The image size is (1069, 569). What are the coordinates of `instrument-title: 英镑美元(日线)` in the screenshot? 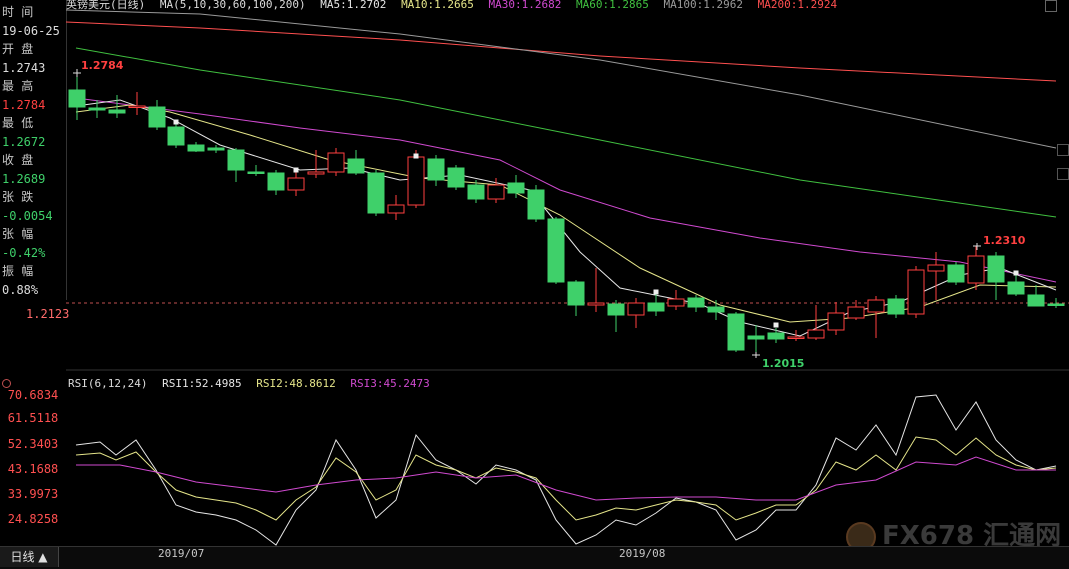 It's located at (106, 5).